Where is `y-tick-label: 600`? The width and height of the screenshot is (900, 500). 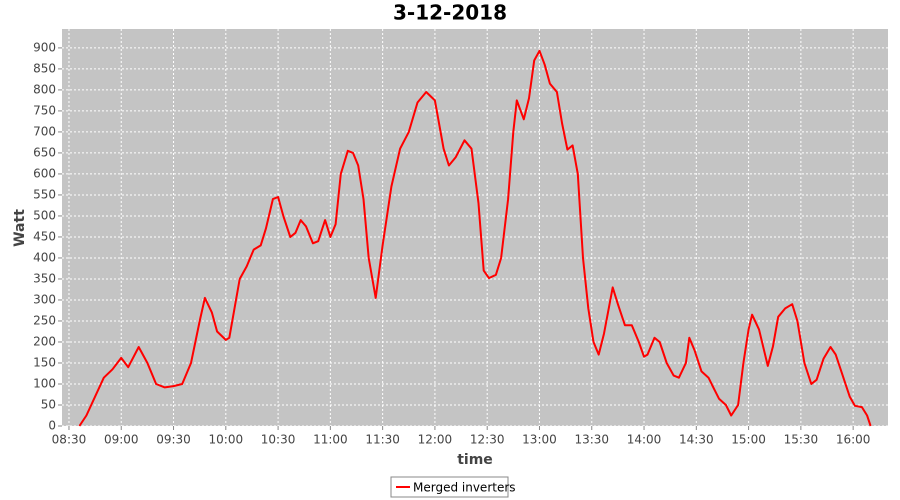 y-tick-label: 600 is located at coordinates (44, 173).